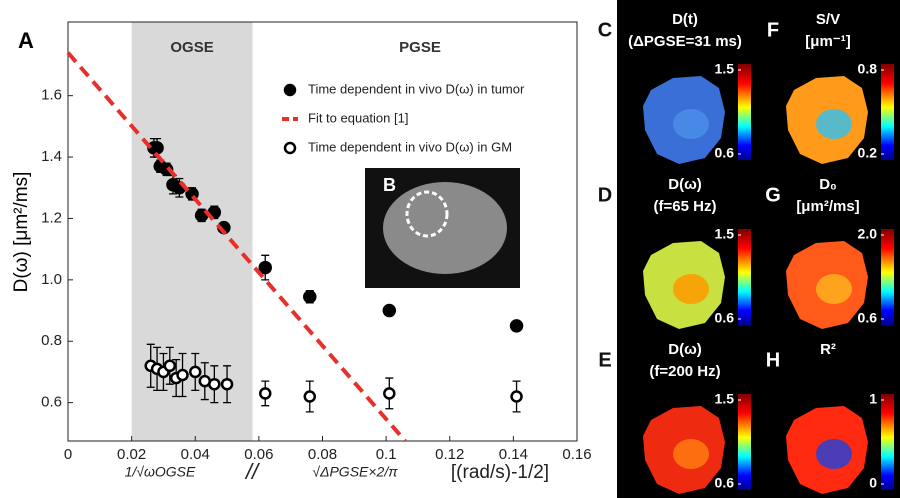 The width and height of the screenshot is (900, 498). I want to click on inset-label: B, so click(389, 185).